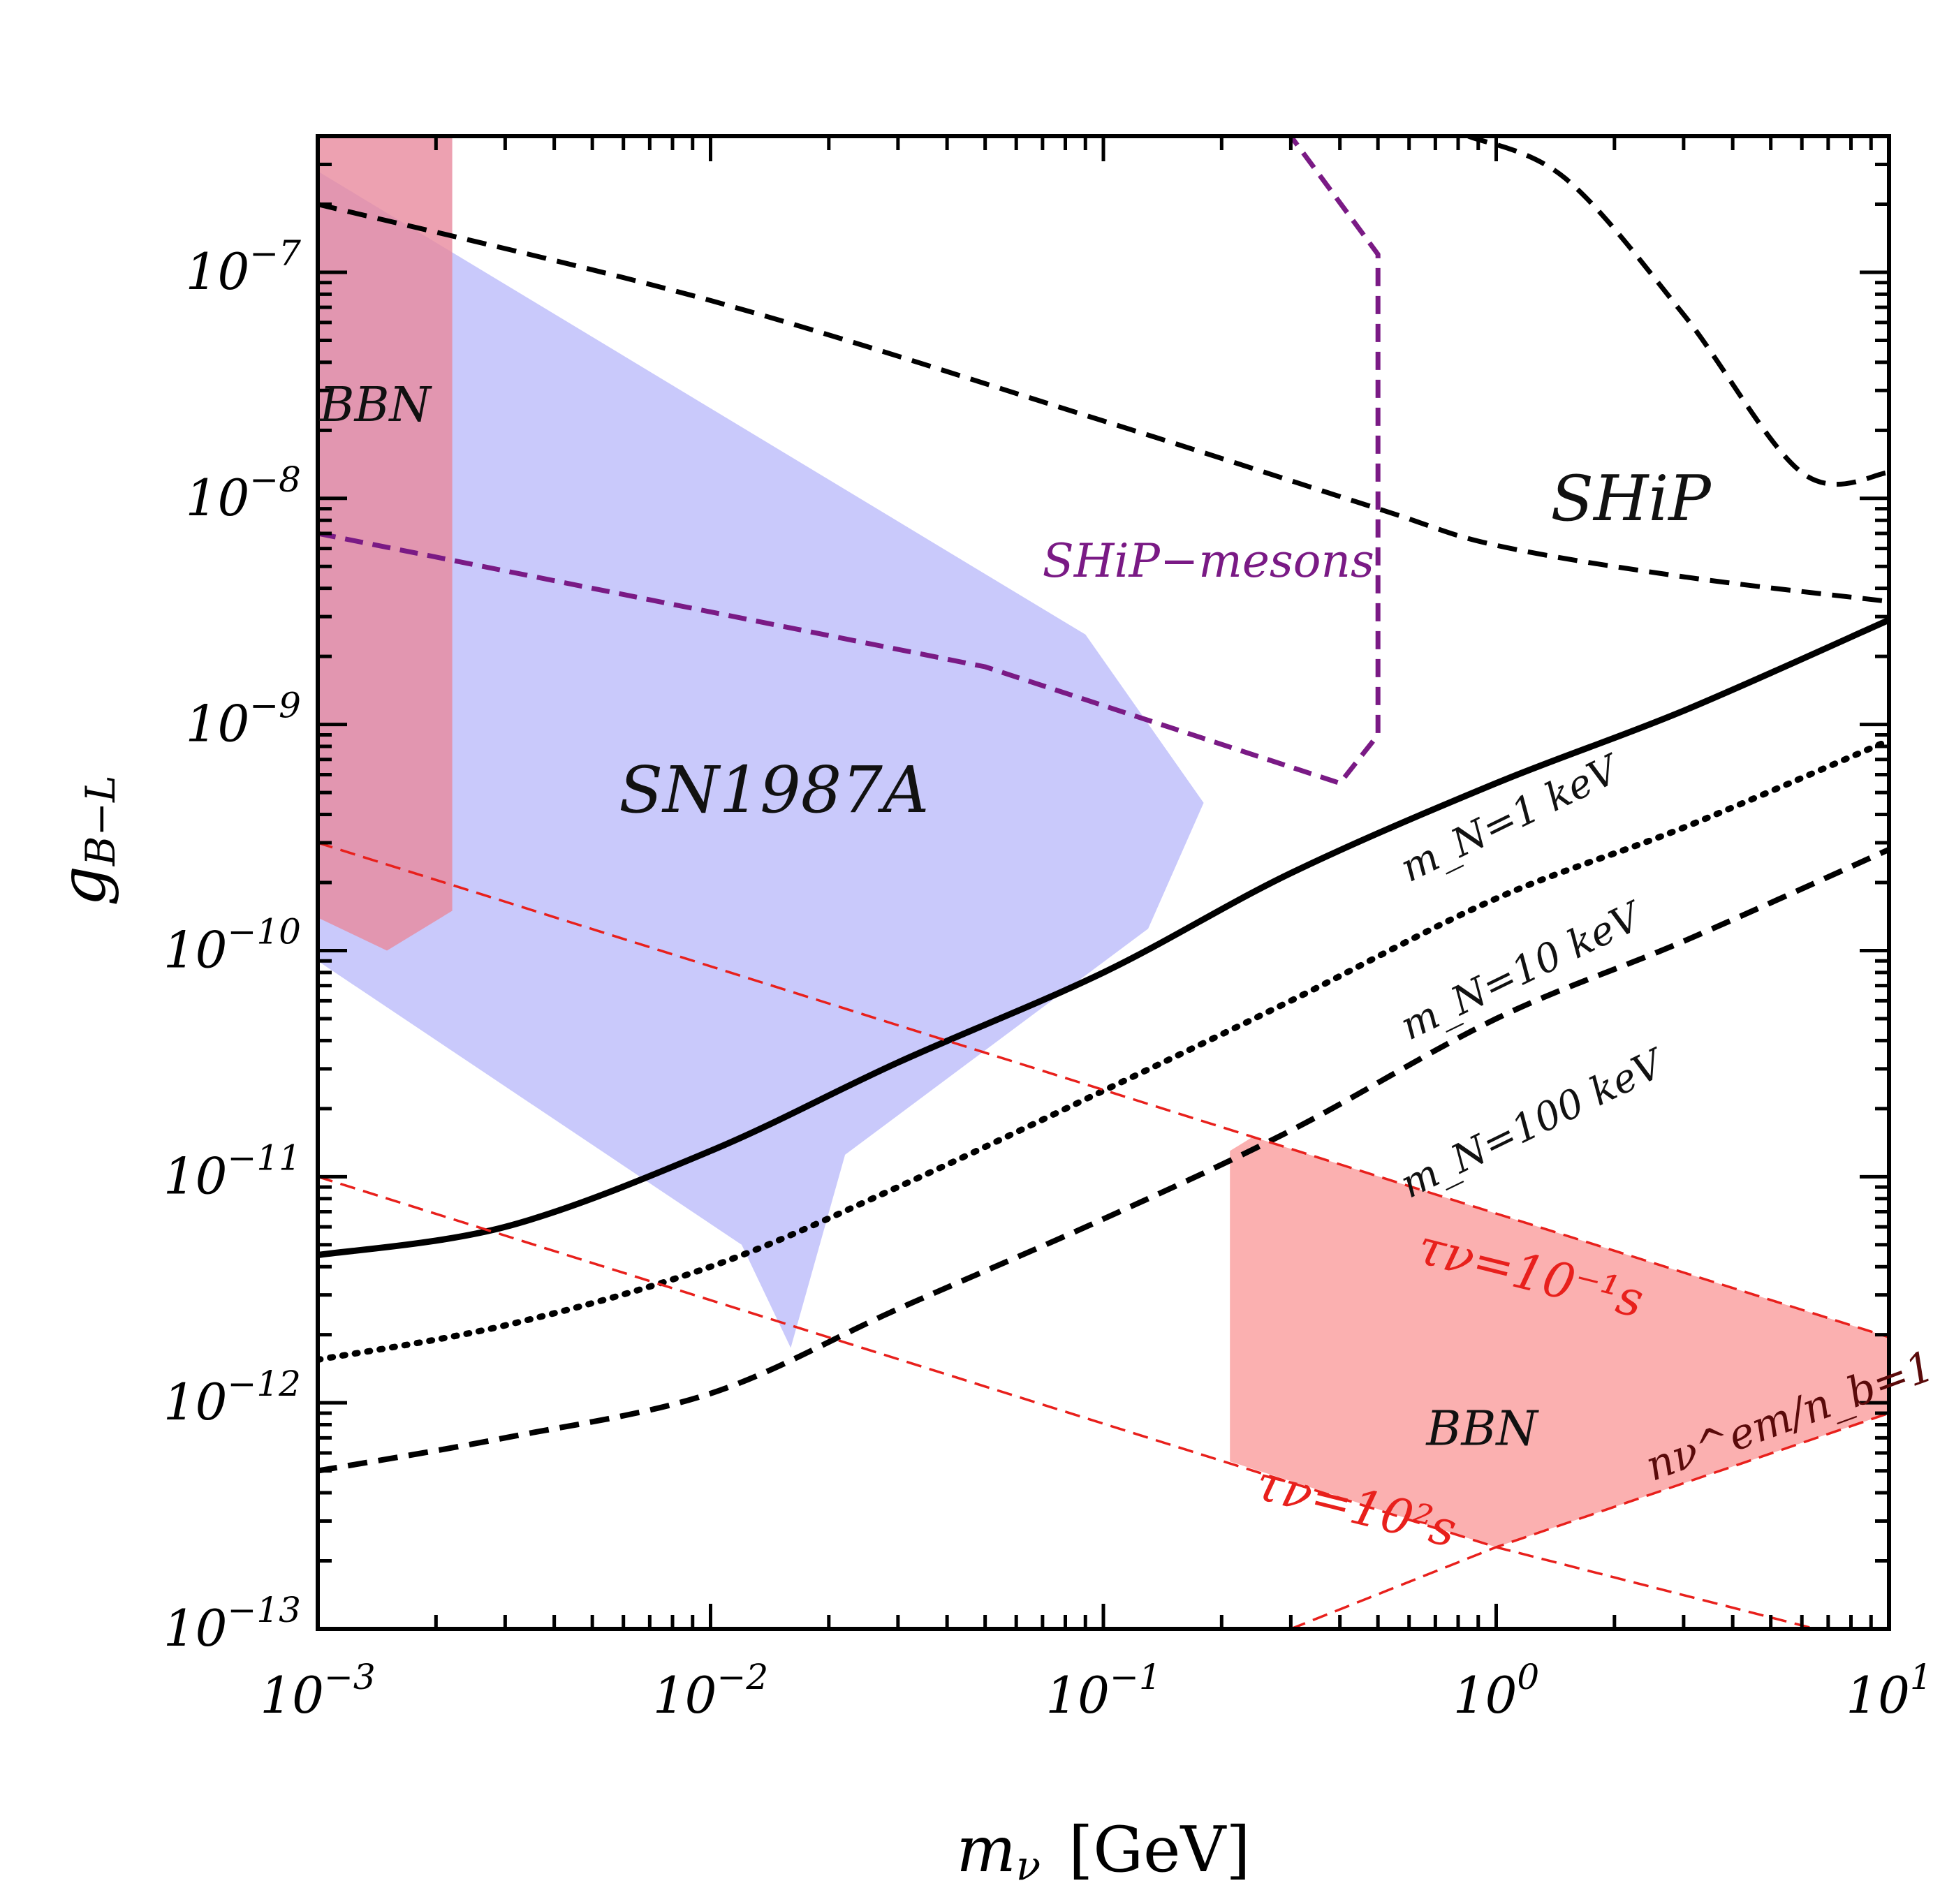 This screenshot has height=1904, width=1940. What do you see at coordinates (83, 886) in the screenshot?
I see `y-axis-label-main: g` at bounding box center [83, 886].